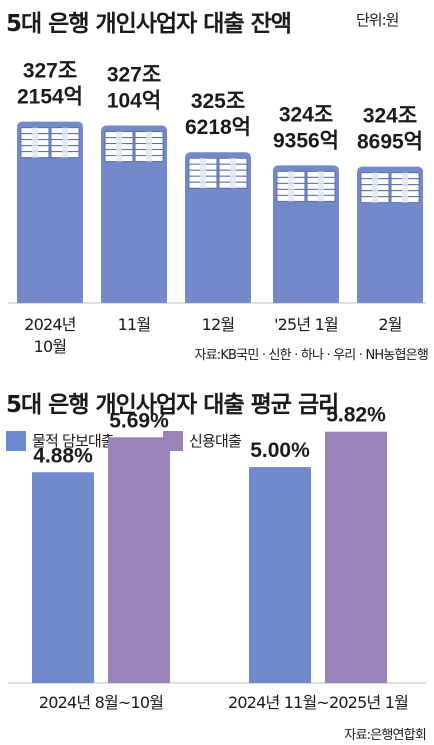  Describe the element at coordinates (280, 450) in the screenshot. I see `value-label: 5.00%` at that location.